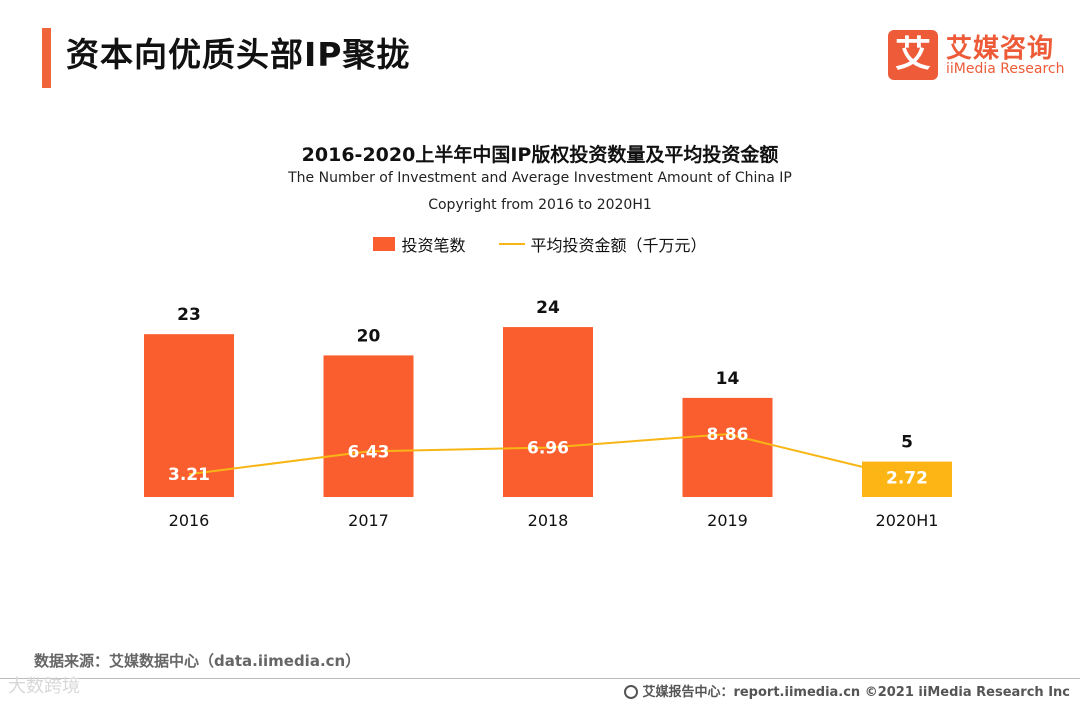  What do you see at coordinates (548, 308) in the screenshot?
I see `bar-value-label-2018: 24` at bounding box center [548, 308].